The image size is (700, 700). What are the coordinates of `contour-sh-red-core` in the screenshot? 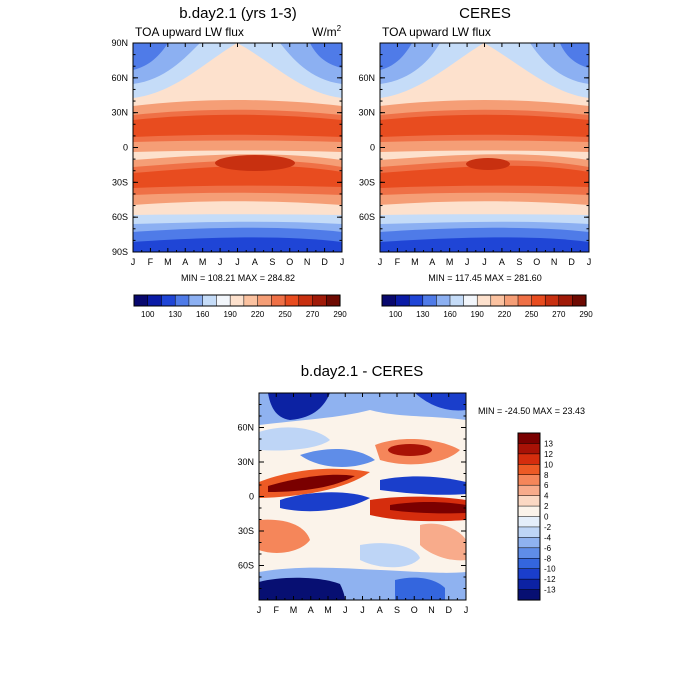 It's located at (428, 507).